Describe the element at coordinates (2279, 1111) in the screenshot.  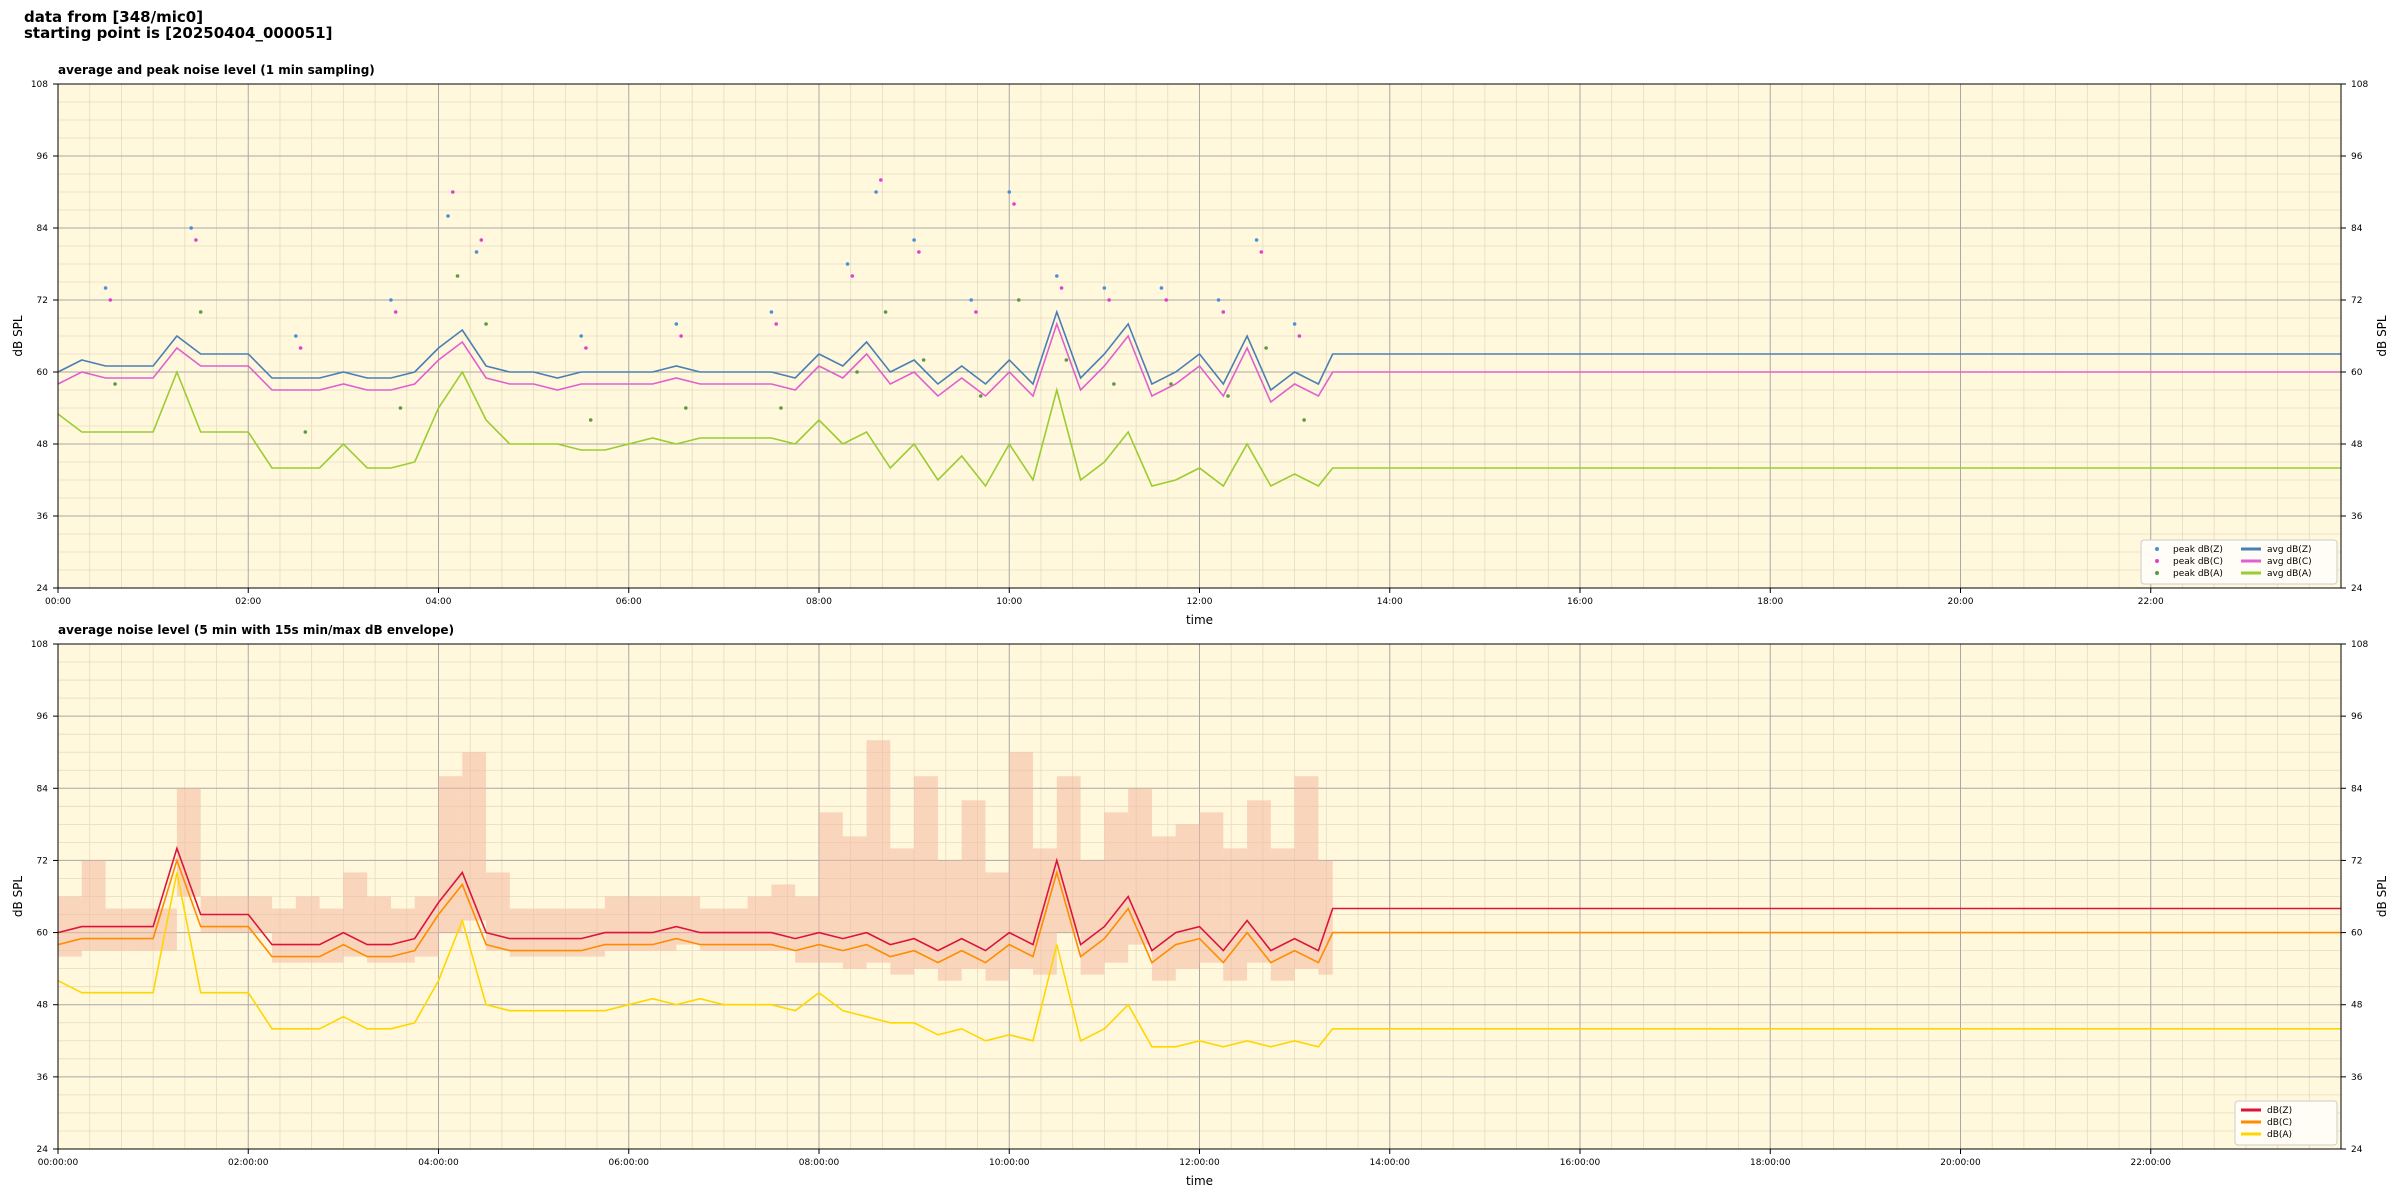
I see `legend-label: dB(Z)` at that location.